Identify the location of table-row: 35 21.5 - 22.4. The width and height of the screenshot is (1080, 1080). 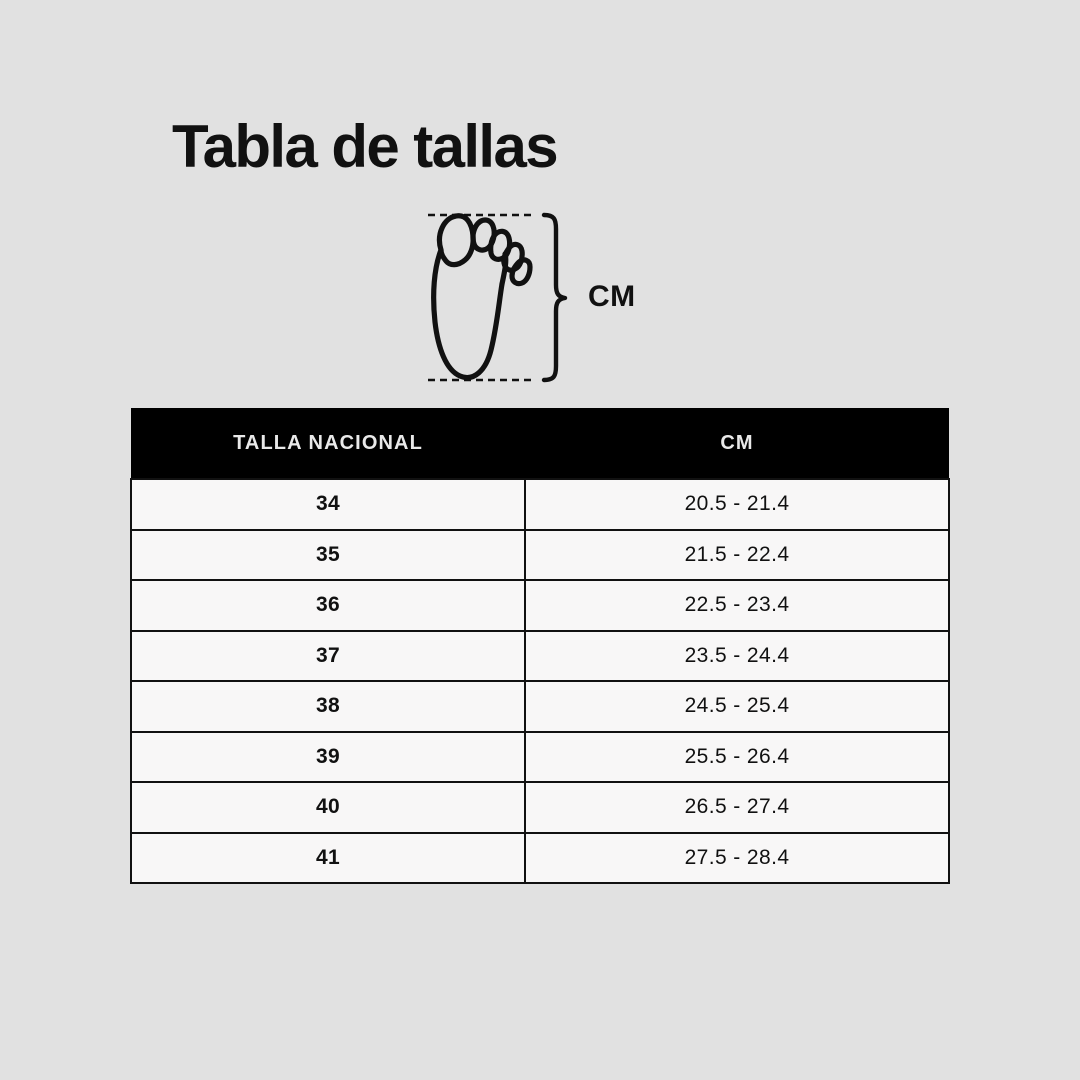
(540, 554).